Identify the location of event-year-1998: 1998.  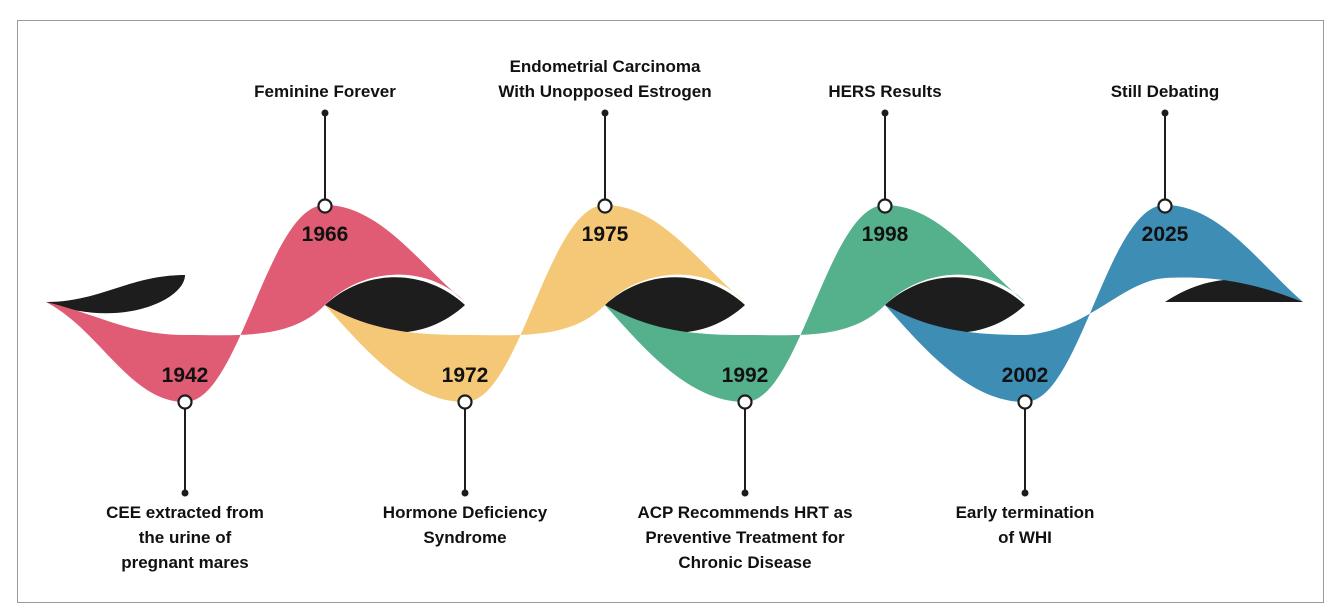
(885, 234).